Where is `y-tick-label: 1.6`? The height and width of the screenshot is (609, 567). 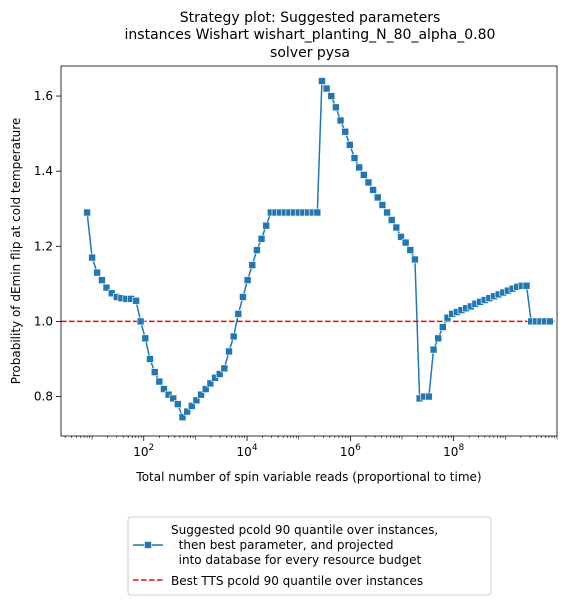
y-tick-label: 1.6 is located at coordinates (43, 96).